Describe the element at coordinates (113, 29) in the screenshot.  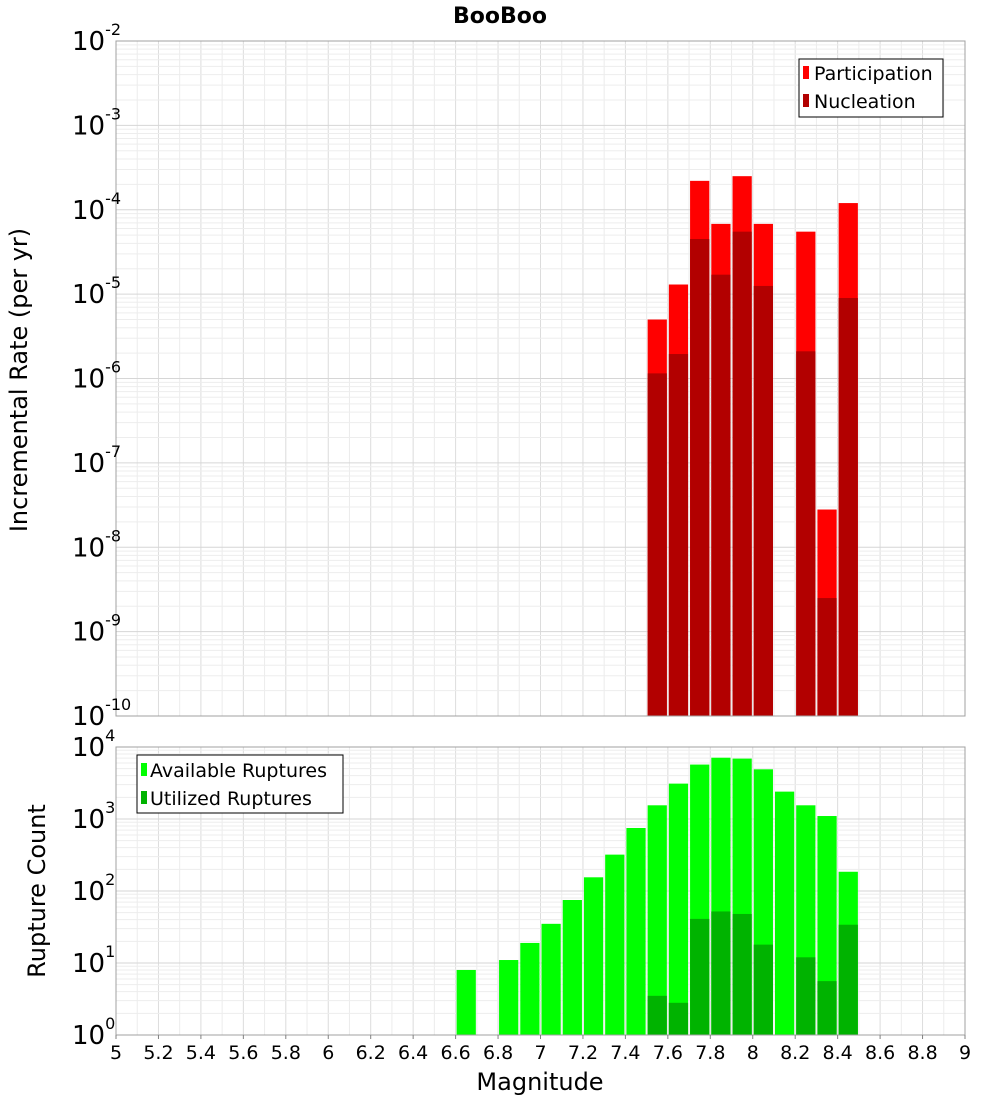
I see `rate-y-tick-exponent: -2` at that location.